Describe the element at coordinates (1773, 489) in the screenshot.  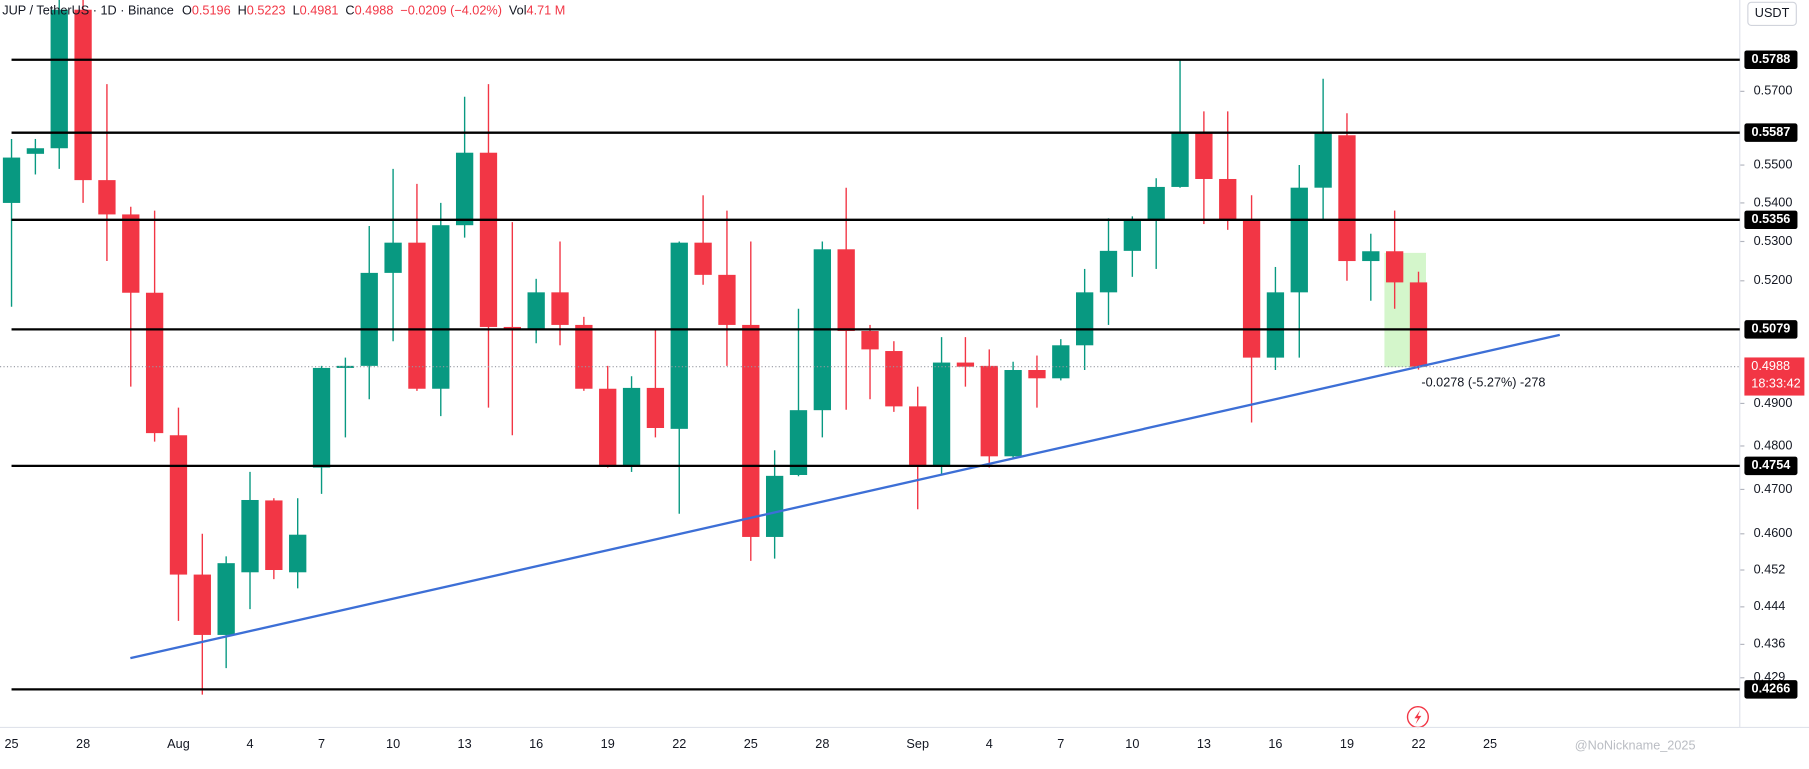
I see `y-tick-label: 0.4700` at that location.